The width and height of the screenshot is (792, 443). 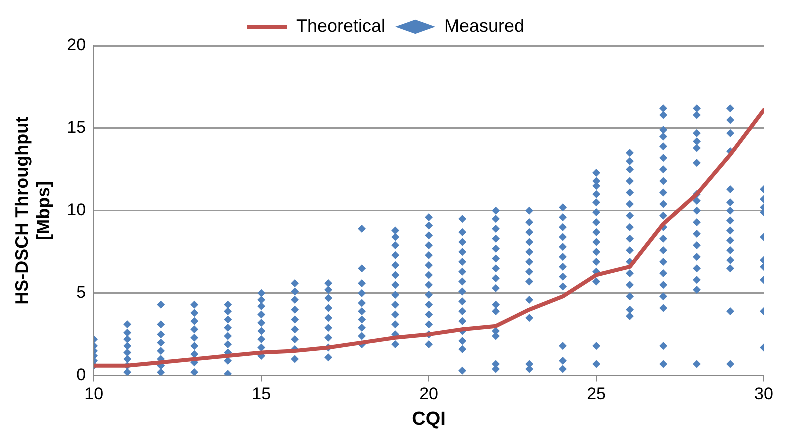 I want to click on y-axis-title: HS-DSCH Throughput [Mbps], so click(x=33, y=210).